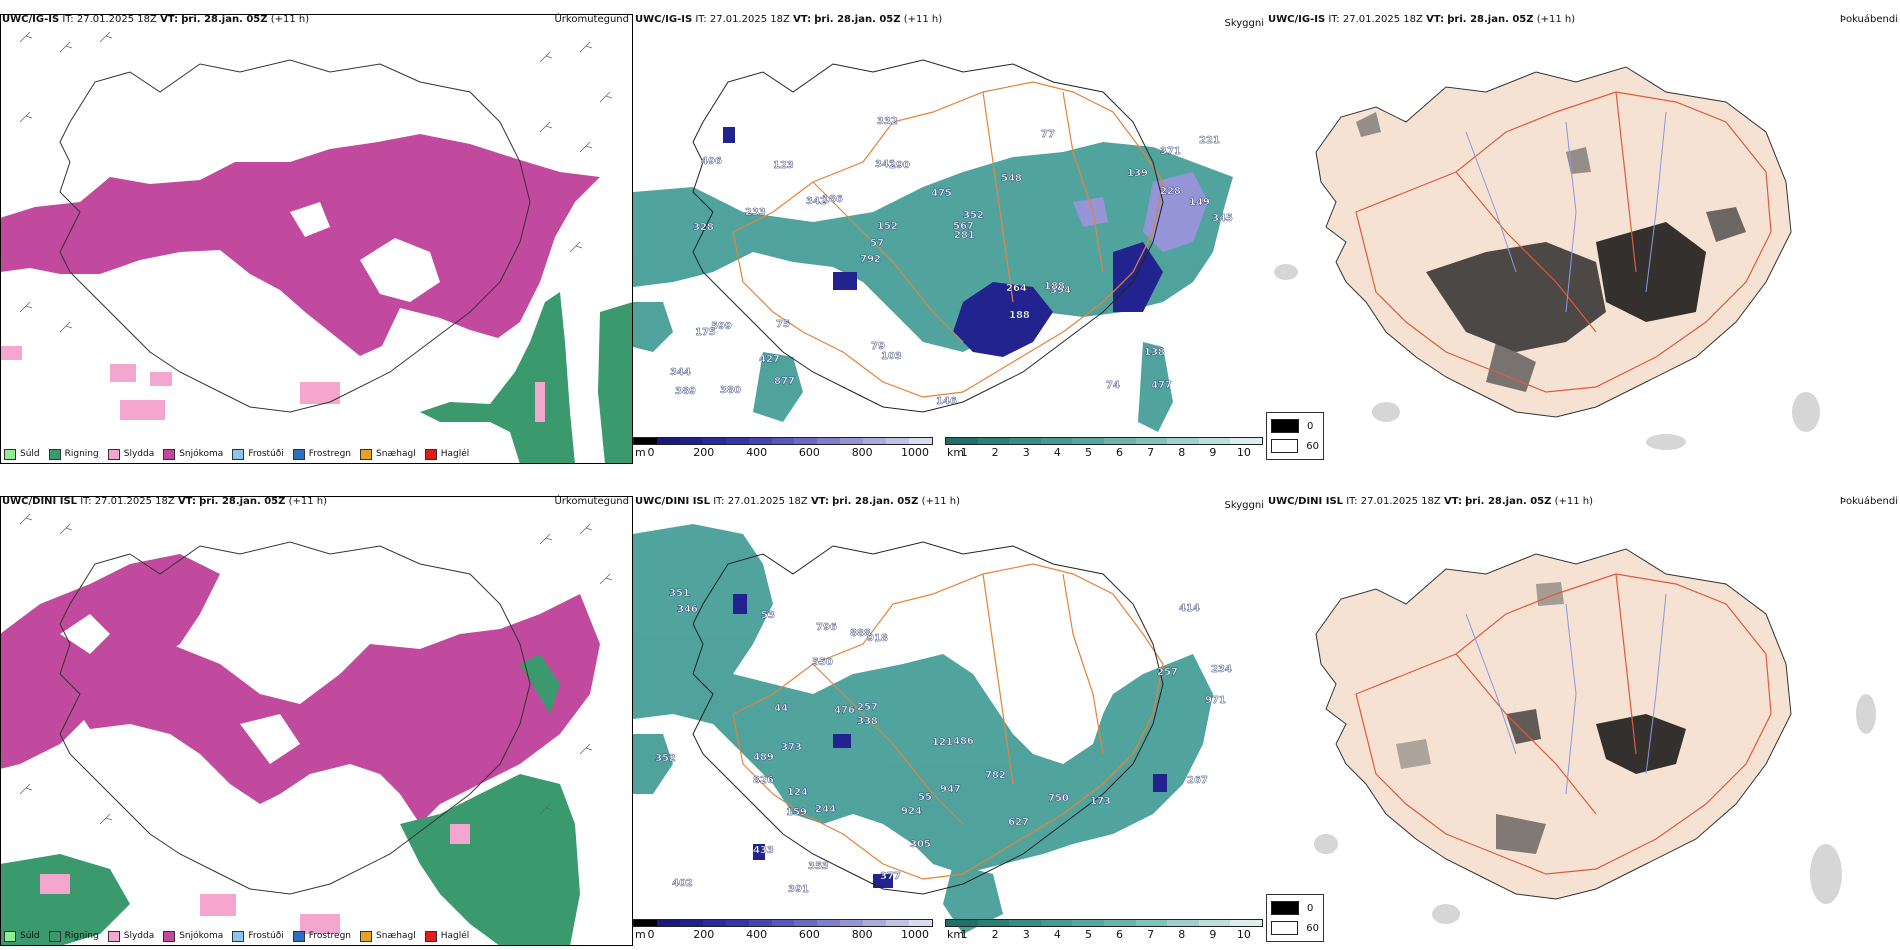  Describe the element at coordinates (885, 164) in the screenshot. I see `cloud-base-label: 341` at that location.